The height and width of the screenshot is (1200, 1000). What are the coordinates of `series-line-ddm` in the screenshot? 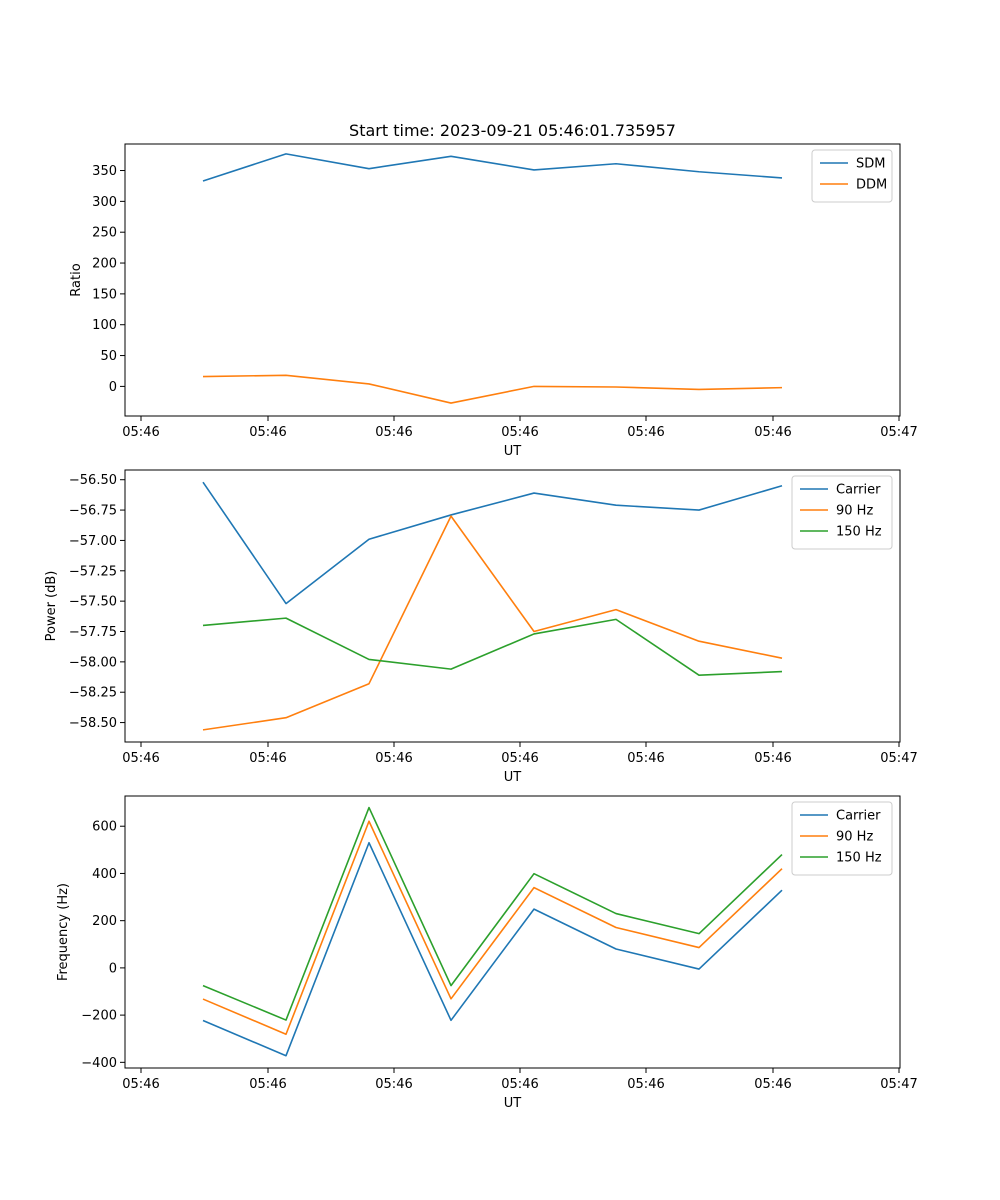 It's located at (492, 389).